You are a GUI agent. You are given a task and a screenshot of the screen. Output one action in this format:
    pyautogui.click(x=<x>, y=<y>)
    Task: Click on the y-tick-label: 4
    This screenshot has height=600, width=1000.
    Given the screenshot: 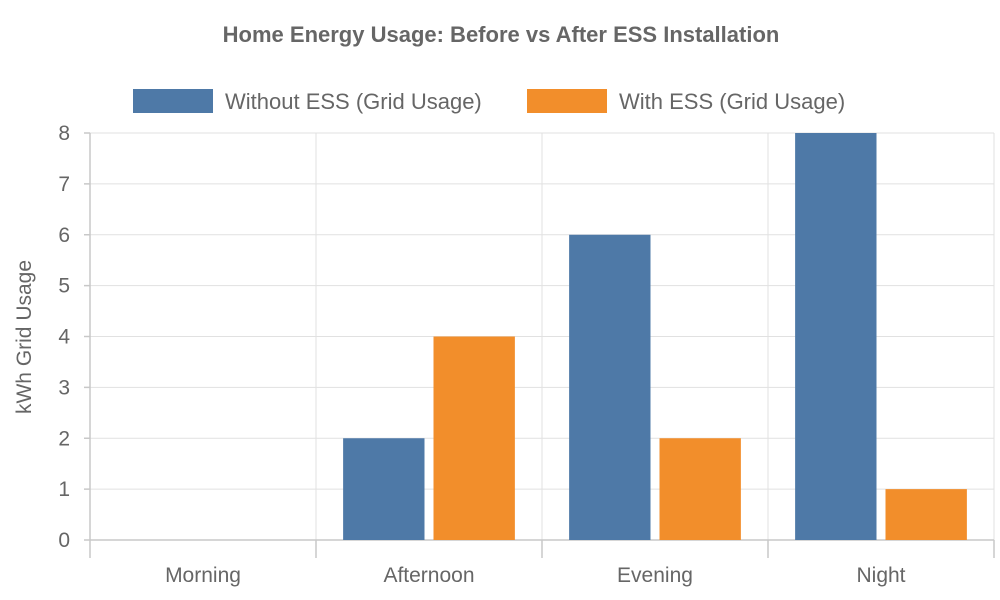 What is the action you would take?
    pyautogui.click(x=64, y=337)
    